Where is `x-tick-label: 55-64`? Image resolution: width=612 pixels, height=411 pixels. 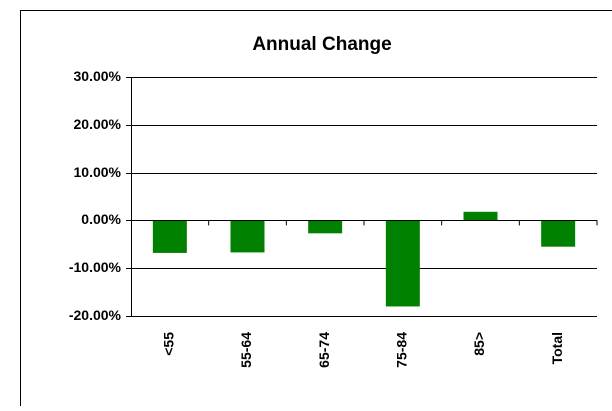 x-tick-label: 55-64 is located at coordinates (246, 350).